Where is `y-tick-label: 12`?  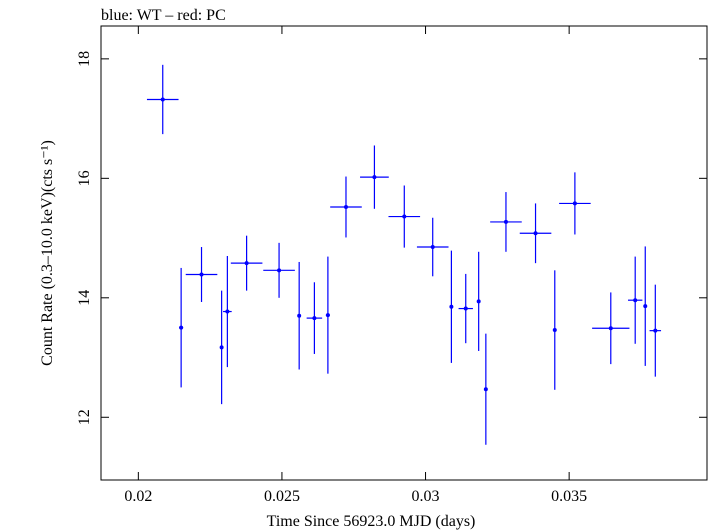
y-tick-label: 12 is located at coordinates (84, 417).